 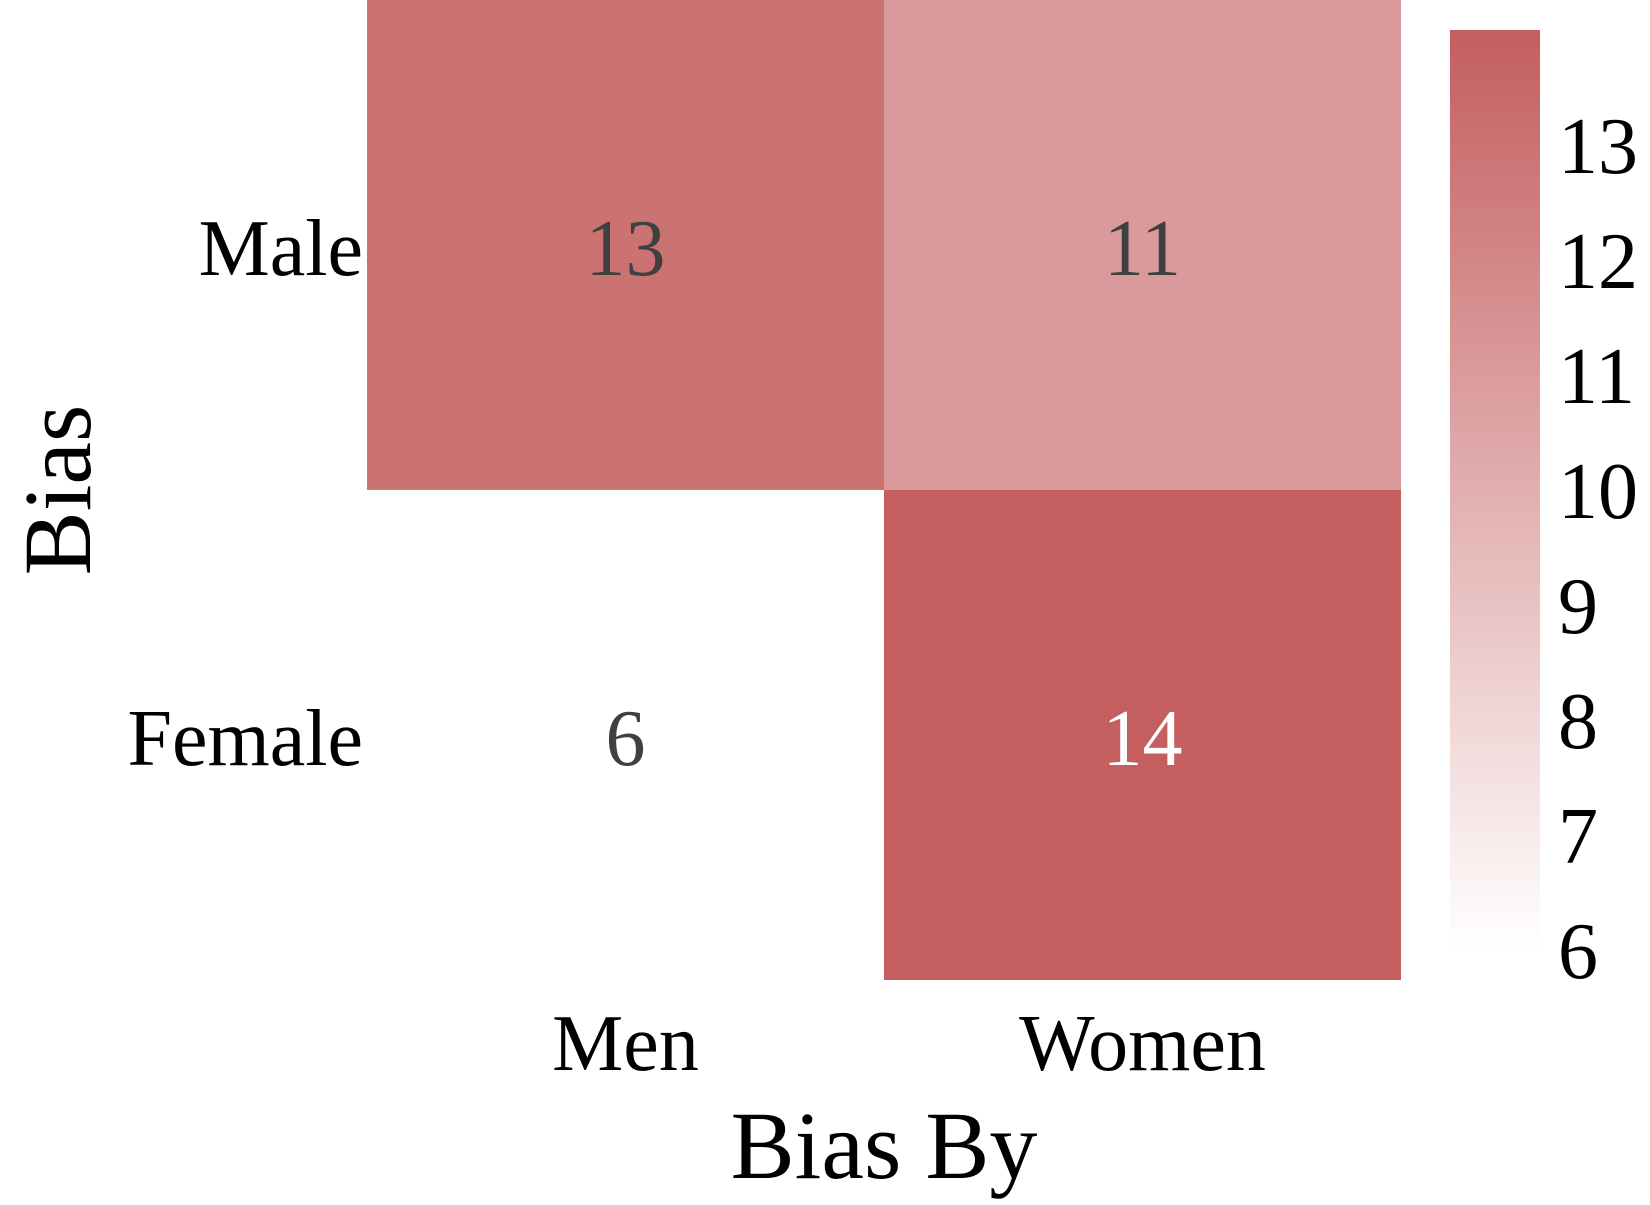 I want to click on colorbar-tick-label: 6, so click(x=1578, y=952).